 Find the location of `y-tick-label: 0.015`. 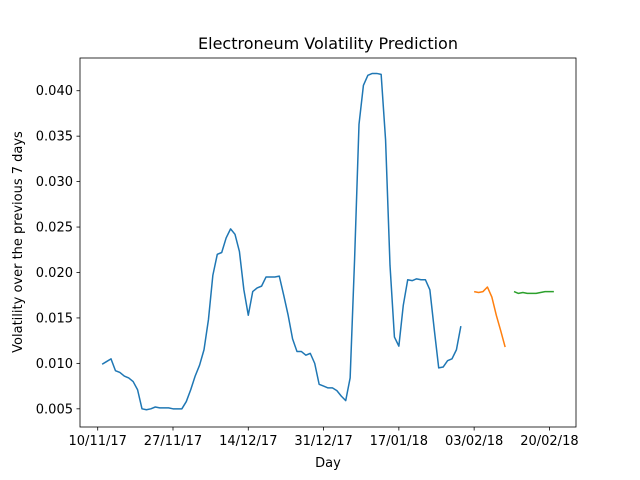

y-tick-label: 0.015 is located at coordinates (54, 318).